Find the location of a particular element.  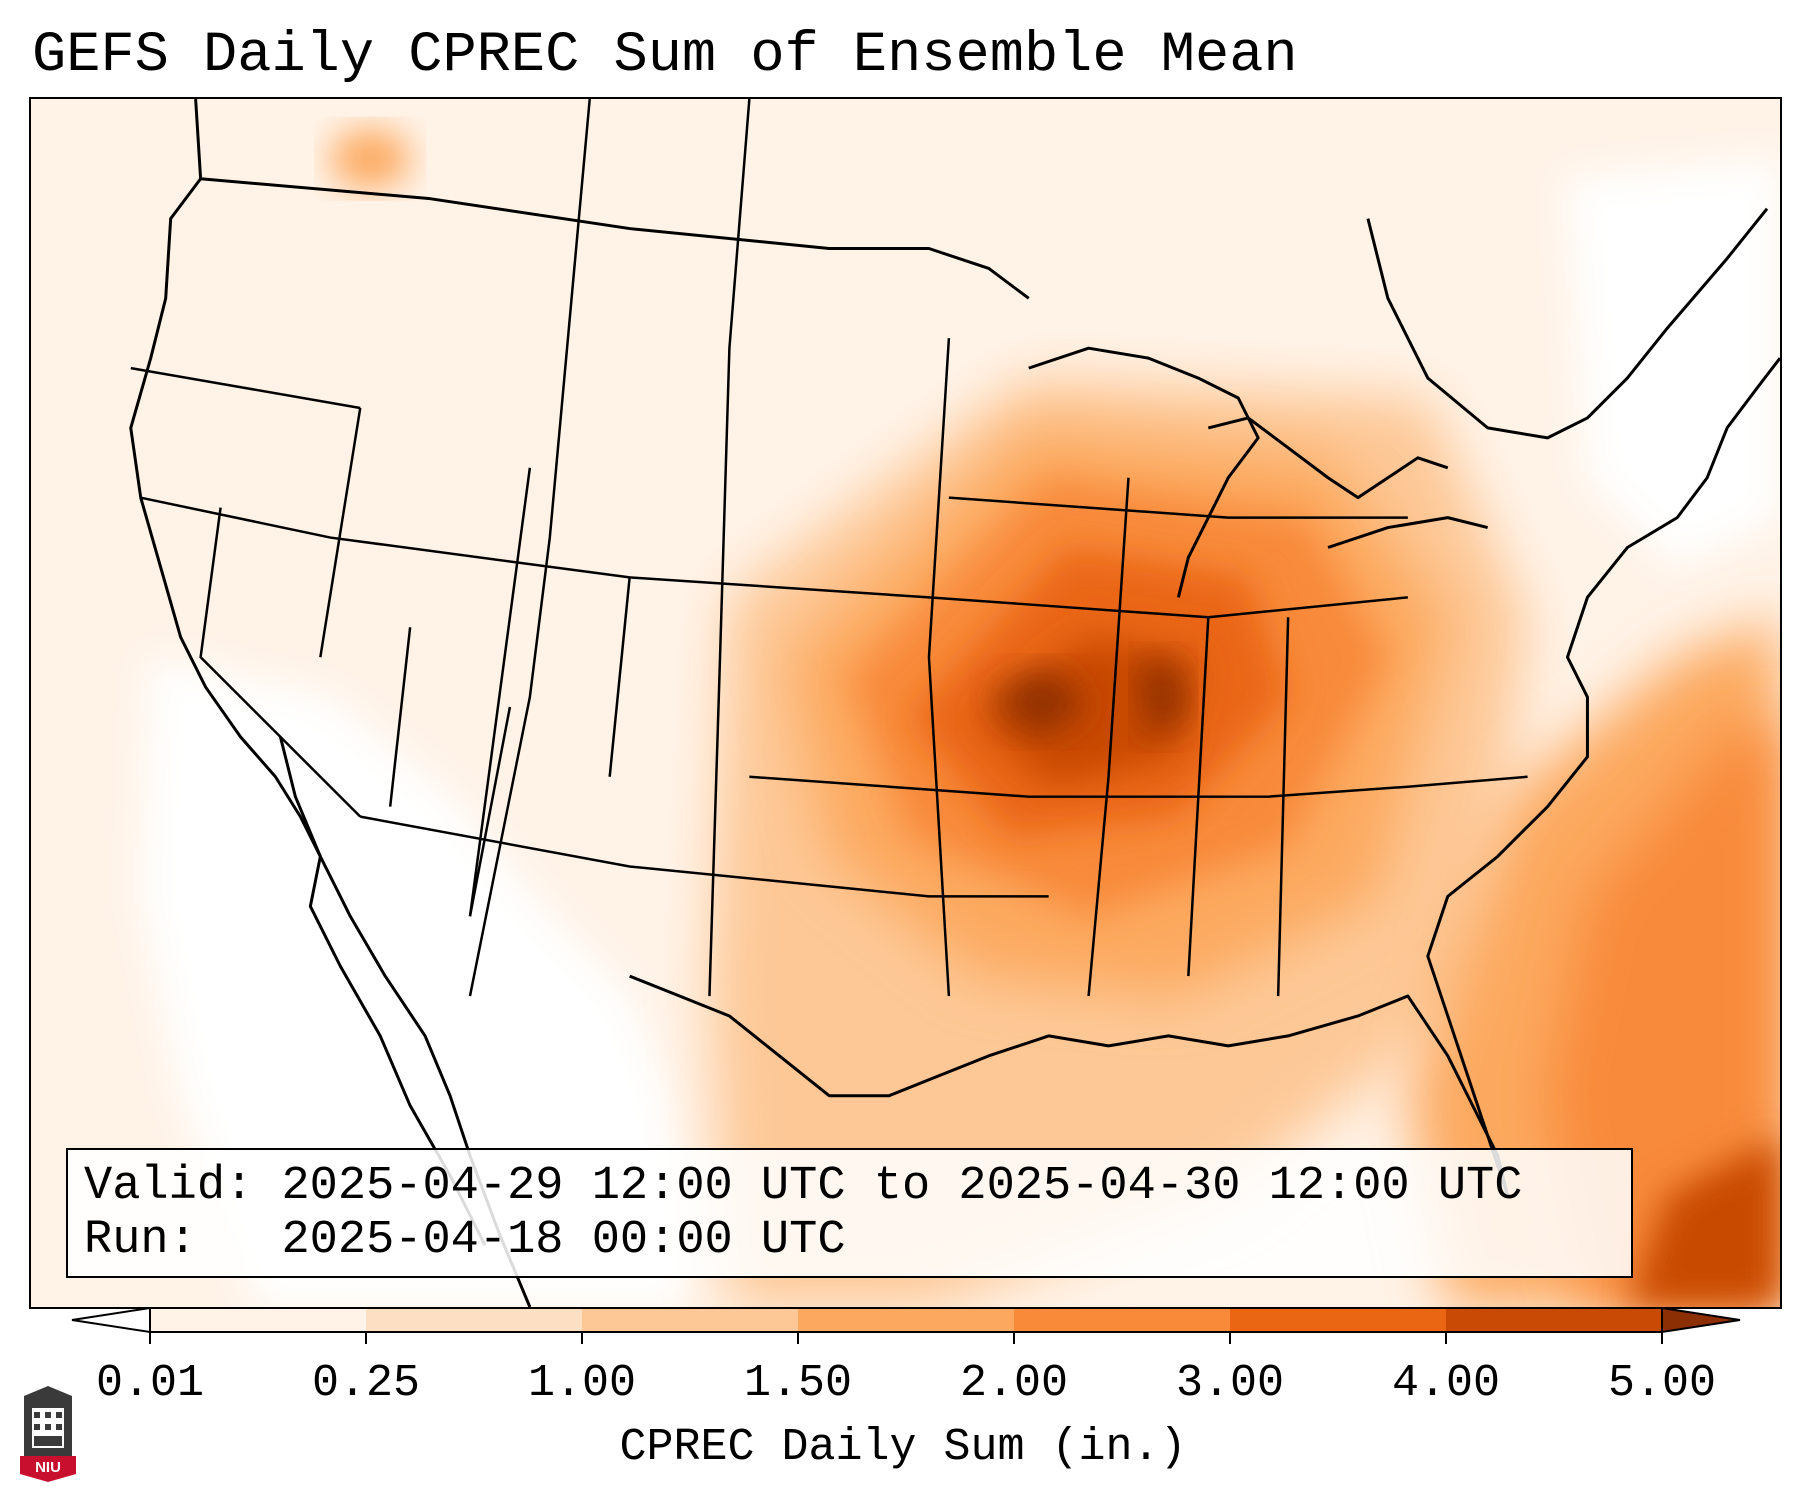

niu-logo: NIU is located at coordinates (48, 1434).